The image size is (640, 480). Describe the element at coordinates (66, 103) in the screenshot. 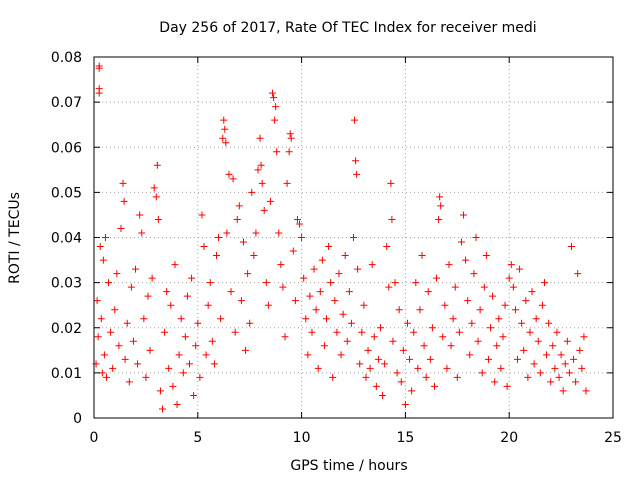

I see `y-tick-label: 0.07` at that location.